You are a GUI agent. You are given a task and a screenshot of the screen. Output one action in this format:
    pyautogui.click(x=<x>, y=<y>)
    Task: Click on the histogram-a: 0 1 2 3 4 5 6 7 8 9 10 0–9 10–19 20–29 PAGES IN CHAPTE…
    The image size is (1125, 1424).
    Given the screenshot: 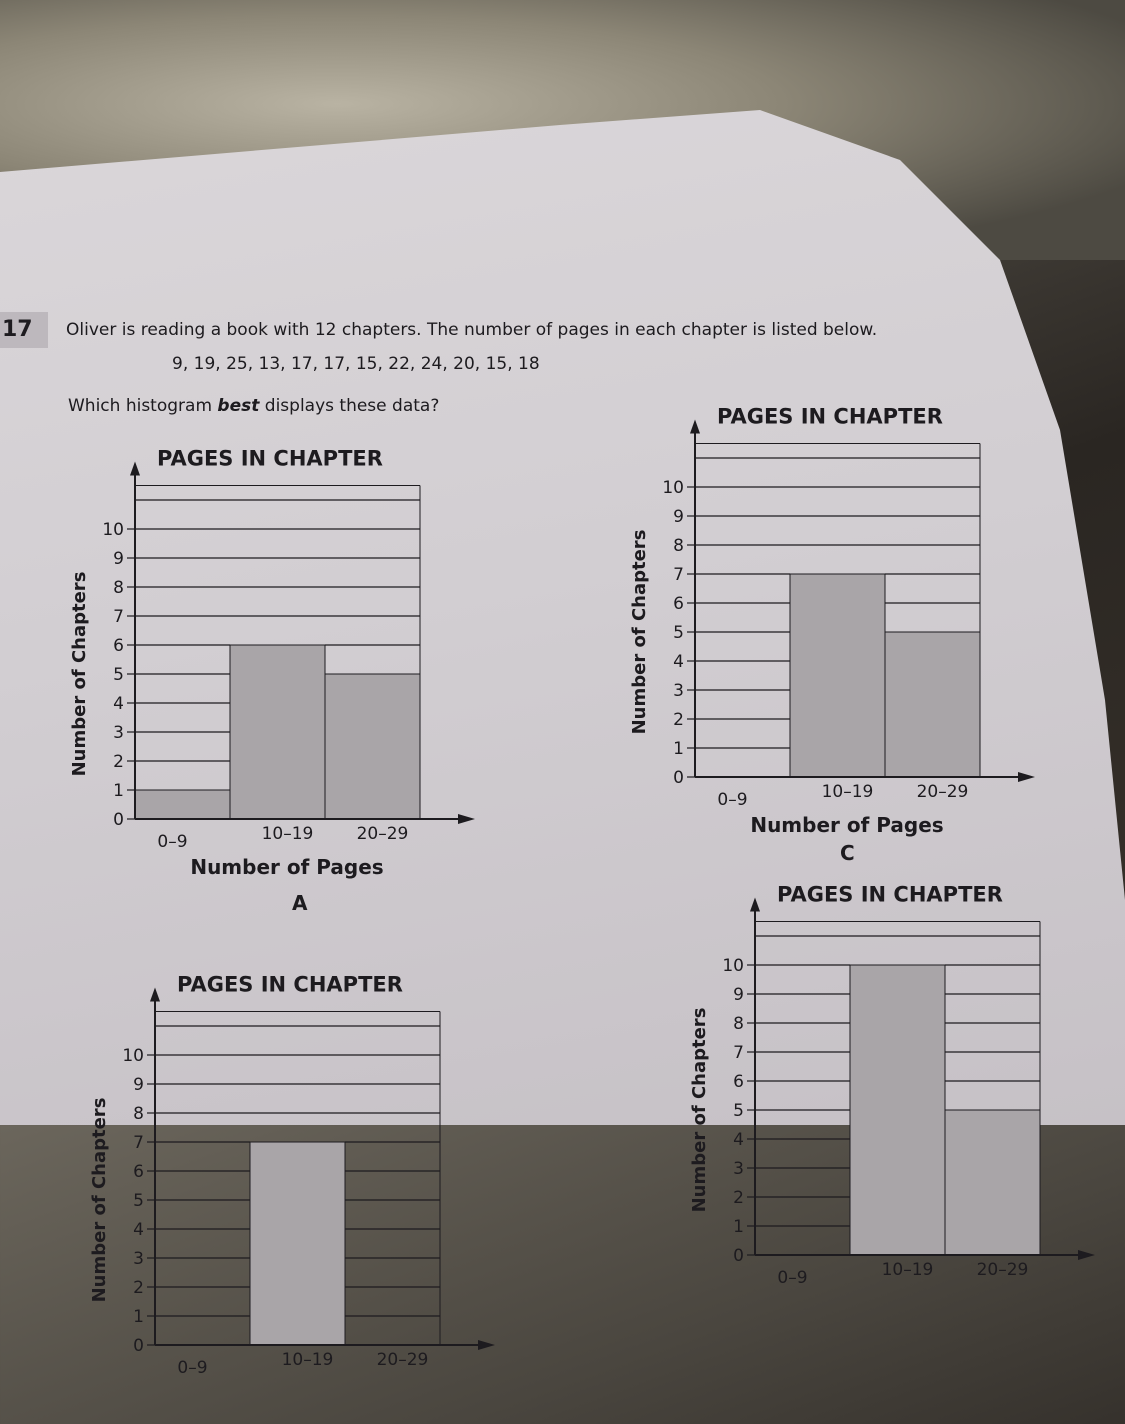 What is the action you would take?
    pyautogui.click(x=267, y=670)
    